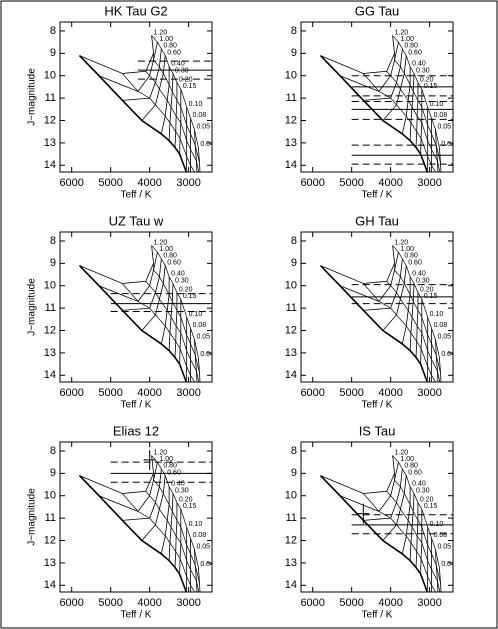 This screenshot has height=629, width=498. What do you see at coordinates (291, 143) in the screenshot?
I see `y-tick-label: 13` at bounding box center [291, 143].